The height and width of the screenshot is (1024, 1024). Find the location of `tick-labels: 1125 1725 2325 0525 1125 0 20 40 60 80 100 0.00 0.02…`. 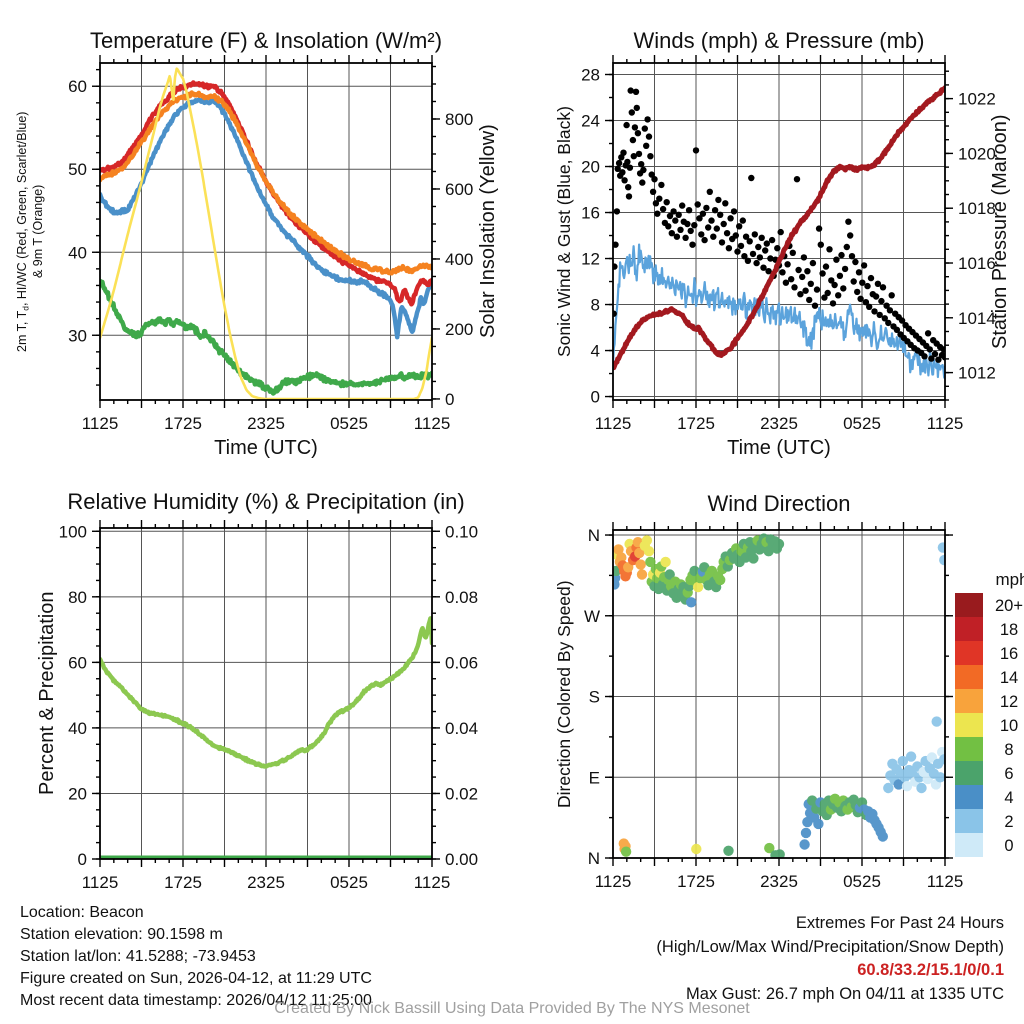

tick-labels: 1125 1725 2325 0525 1125 0 20 40 60 80 100 0.00 0.02… is located at coordinates (268, 707).